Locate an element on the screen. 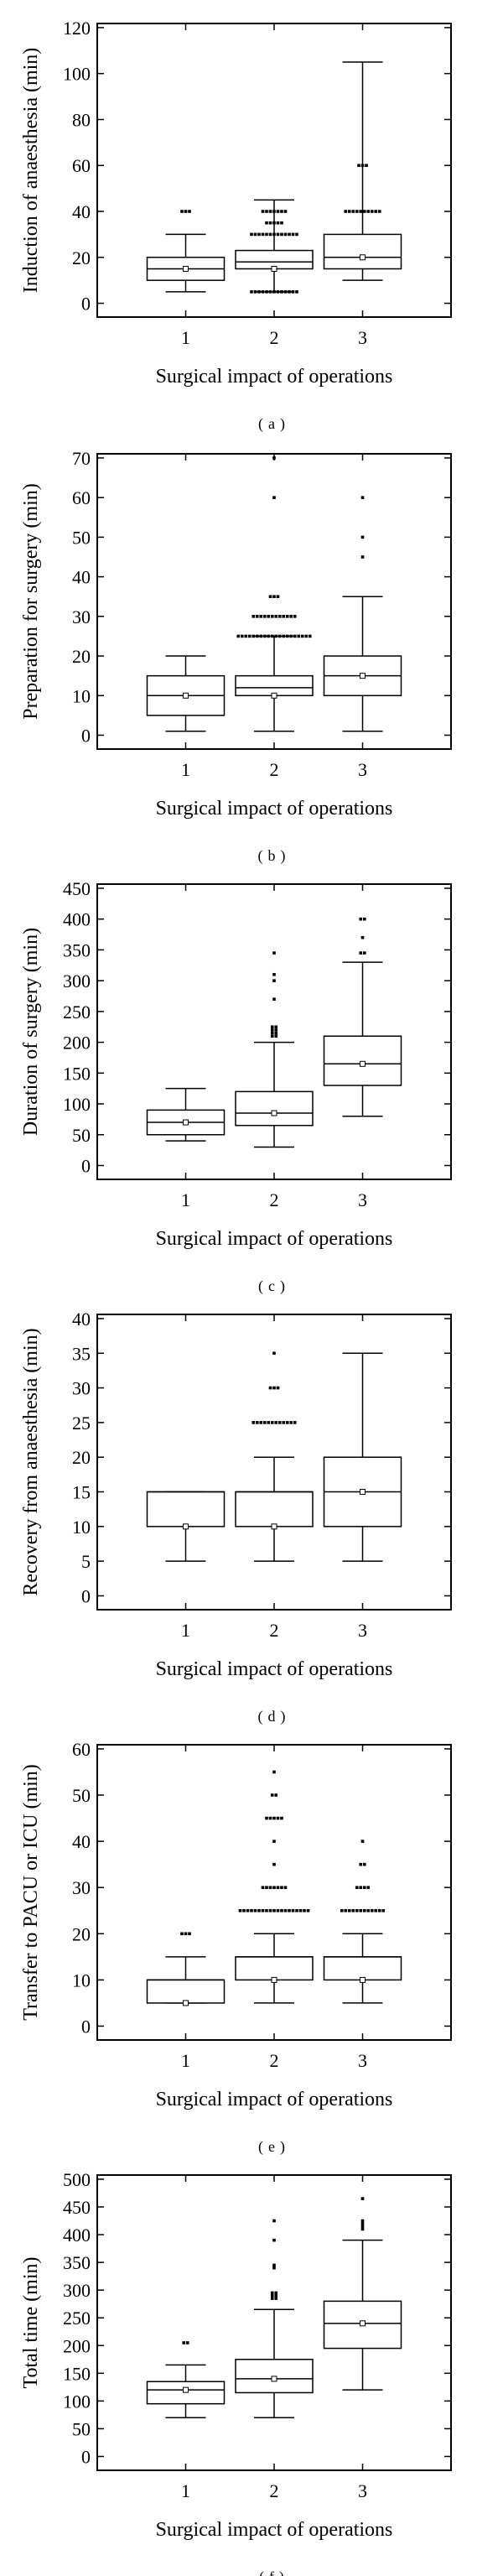  y-tick-label: 50 is located at coordinates (81, 1135).